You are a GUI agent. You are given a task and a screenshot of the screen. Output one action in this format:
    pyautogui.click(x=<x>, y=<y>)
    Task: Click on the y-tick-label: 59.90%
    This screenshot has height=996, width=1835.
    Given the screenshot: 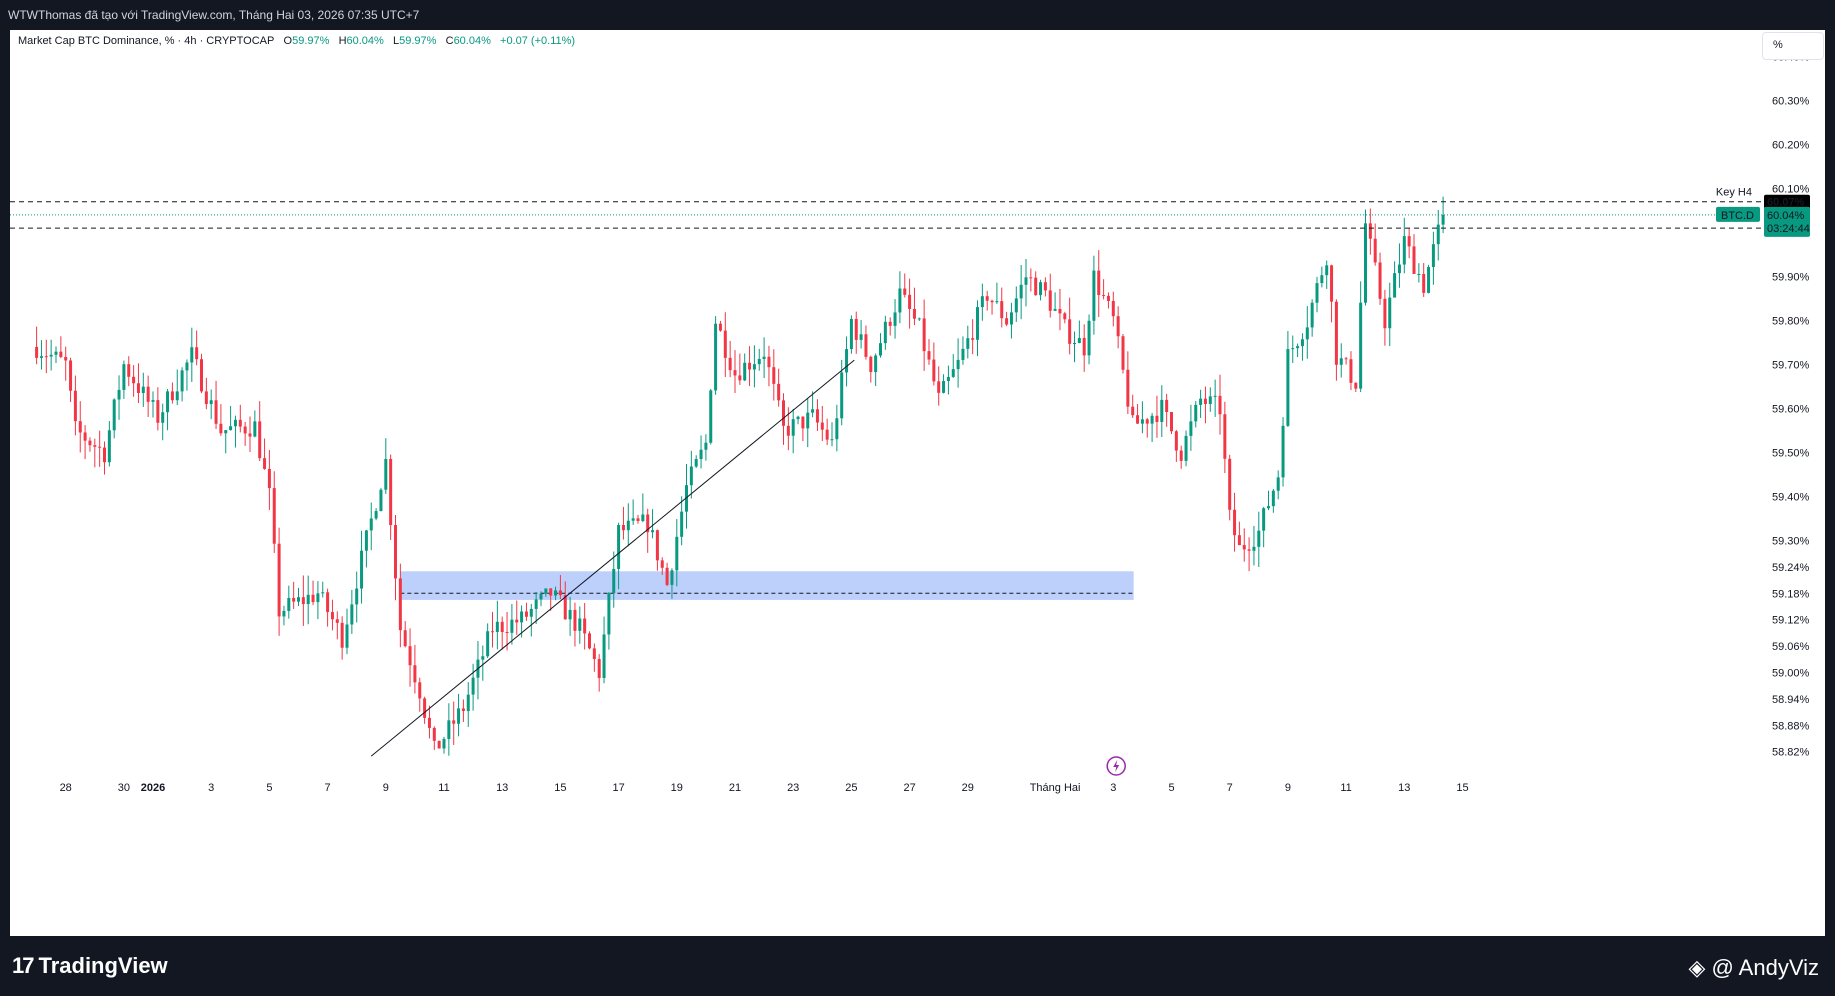 What is the action you would take?
    pyautogui.click(x=1791, y=278)
    